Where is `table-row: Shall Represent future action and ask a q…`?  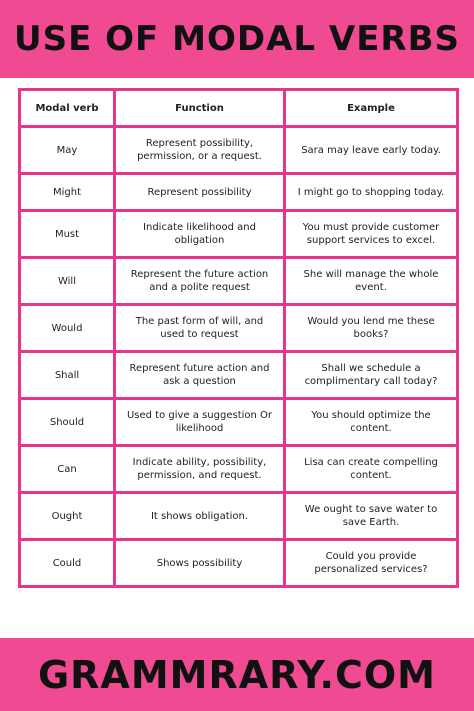
table-row: Shall Represent future action and ask a q… is located at coordinates (238, 375).